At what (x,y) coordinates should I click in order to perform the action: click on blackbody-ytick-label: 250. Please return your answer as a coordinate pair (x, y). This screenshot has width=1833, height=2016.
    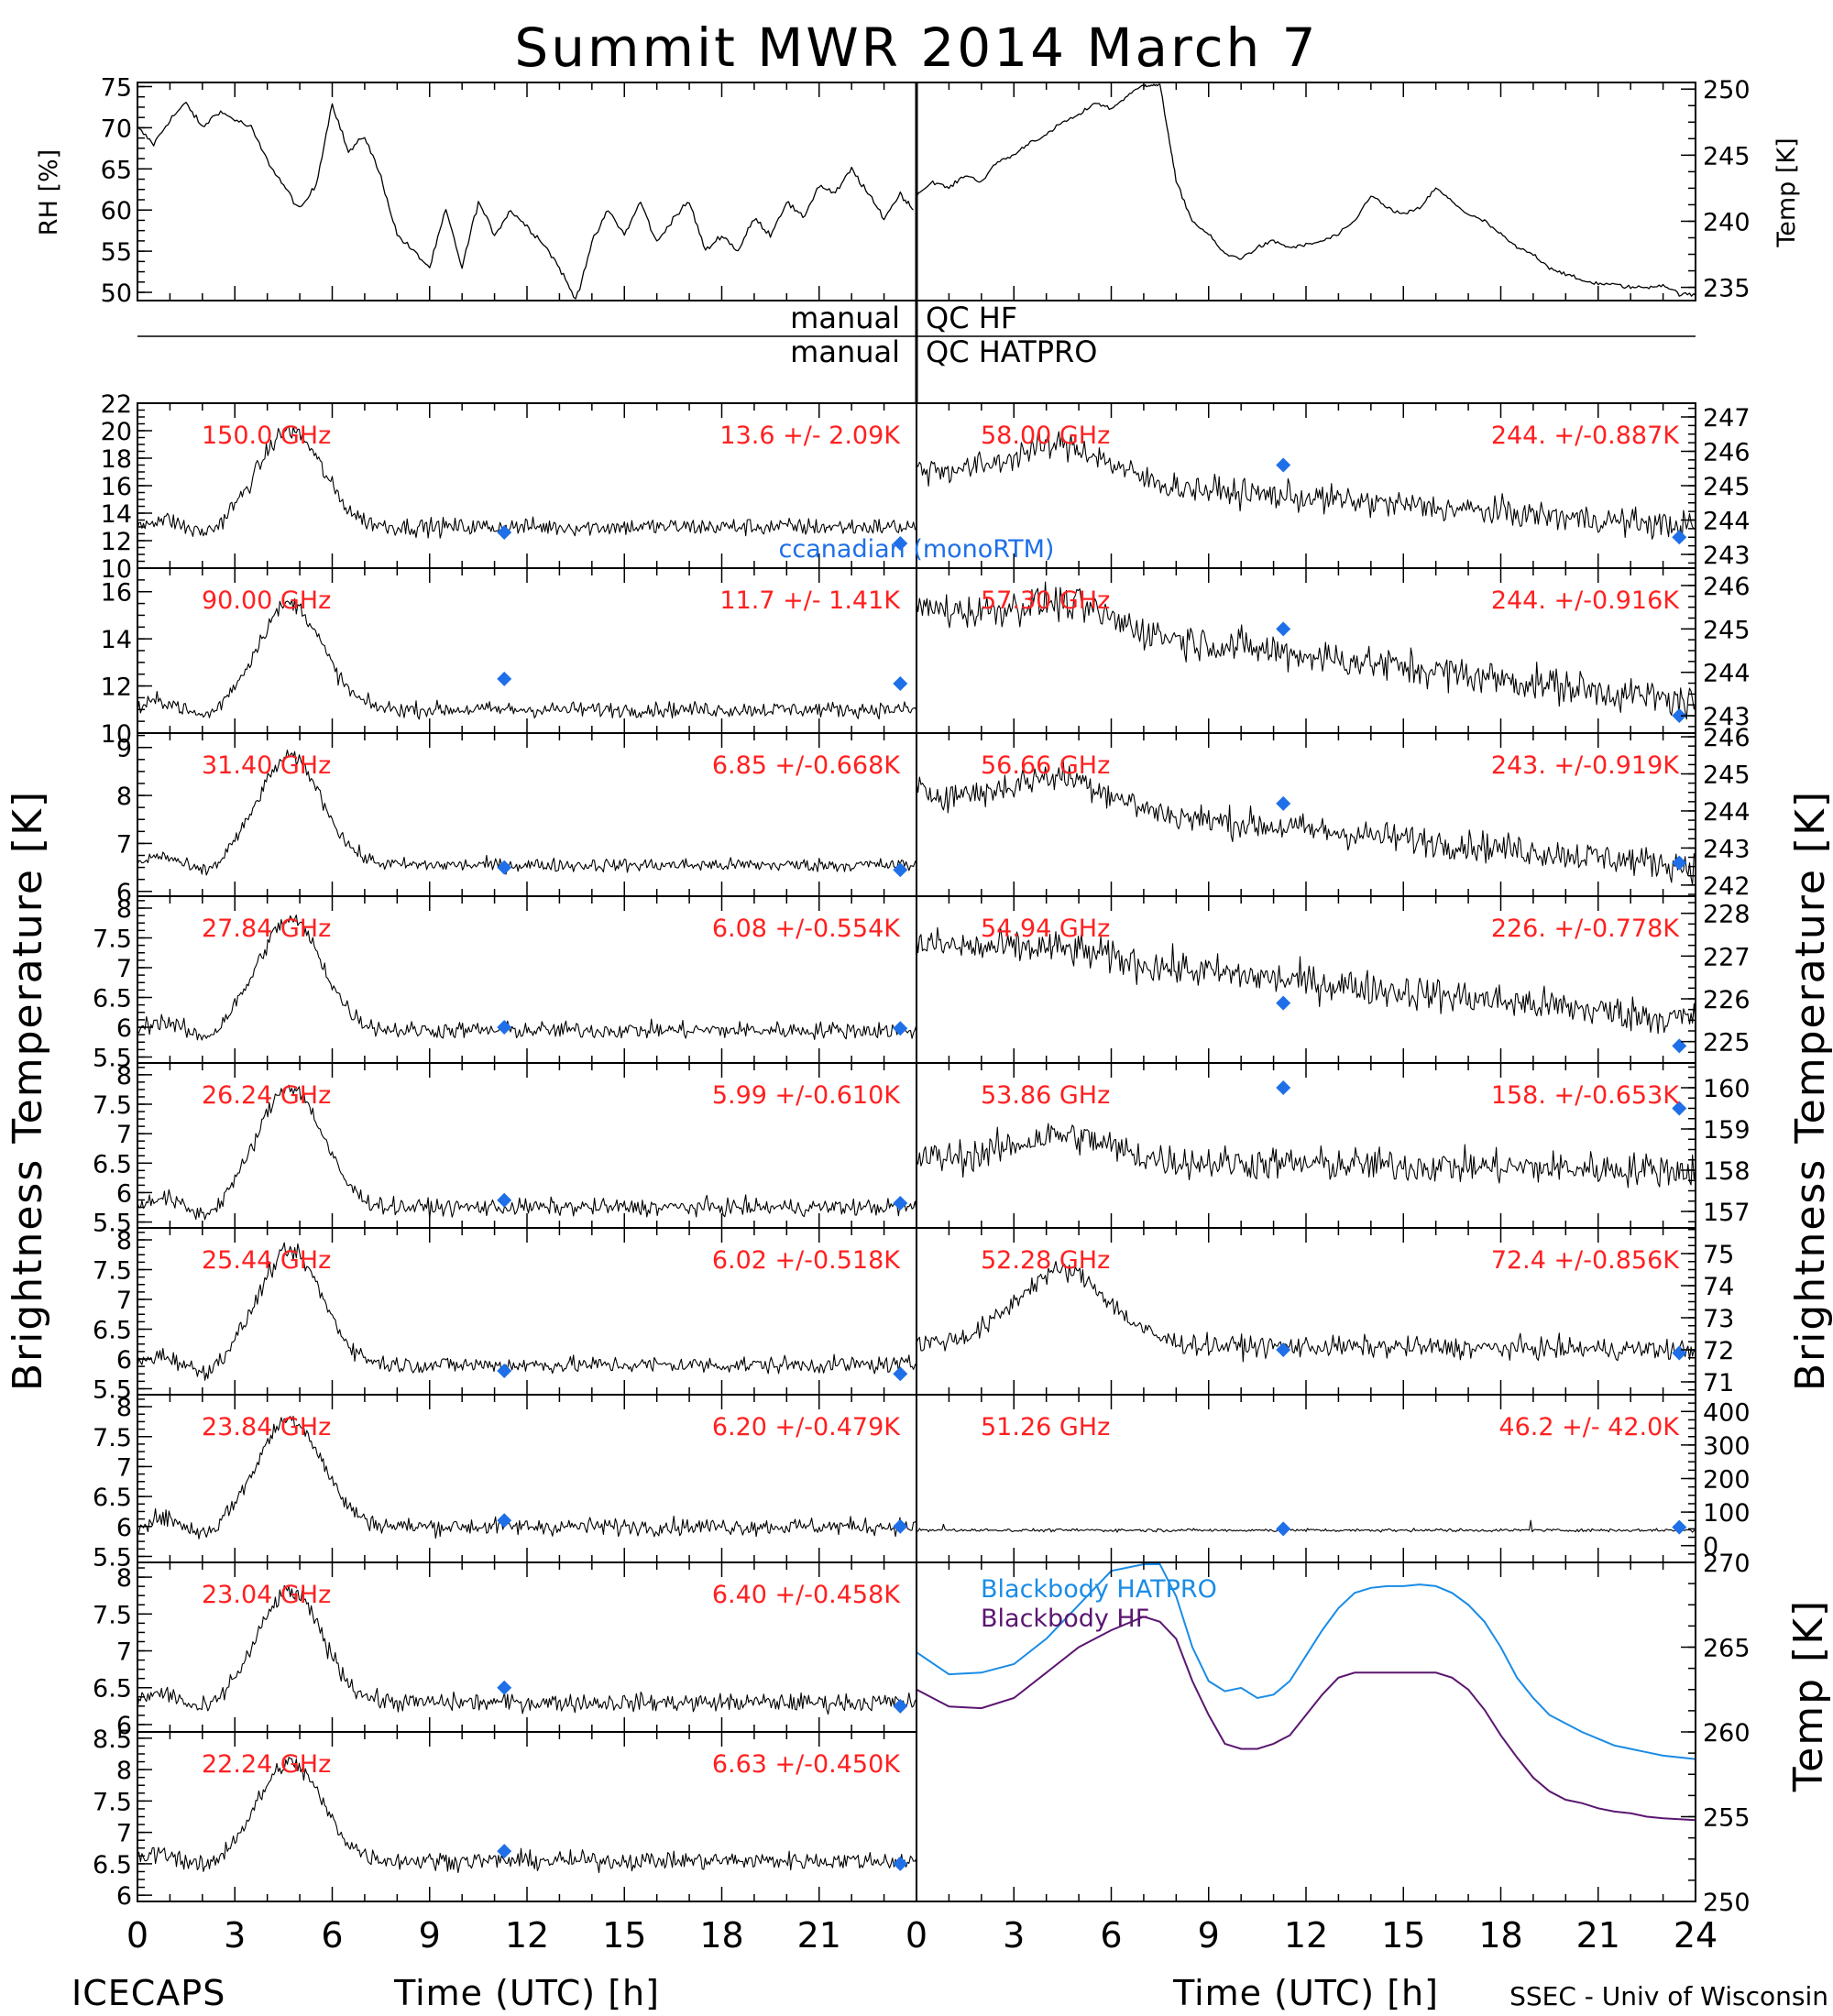
    Looking at the image, I should click on (1727, 1903).